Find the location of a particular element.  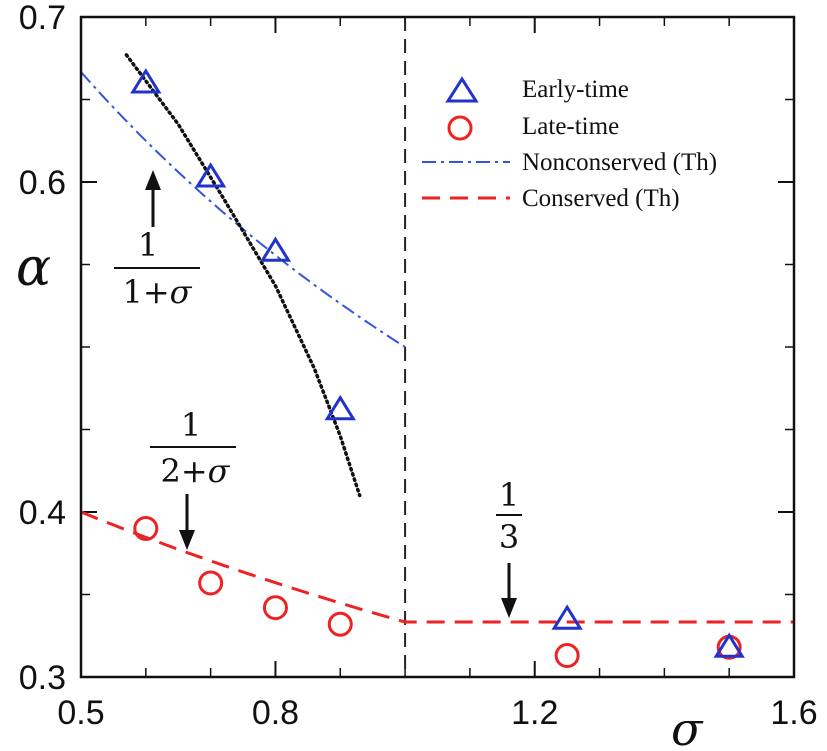

y-tick-label: 0.3 is located at coordinates (42, 678).